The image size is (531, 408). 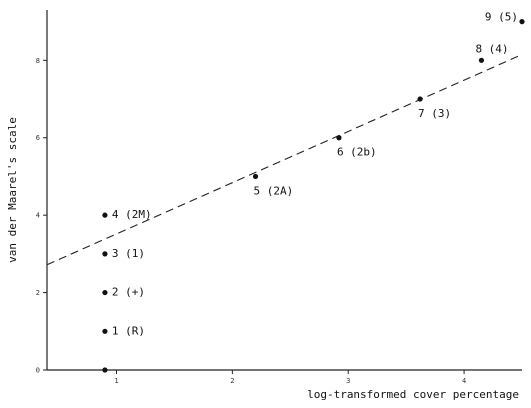 What do you see at coordinates (116, 381) in the screenshot?
I see `x-tick-label: 1` at bounding box center [116, 381].